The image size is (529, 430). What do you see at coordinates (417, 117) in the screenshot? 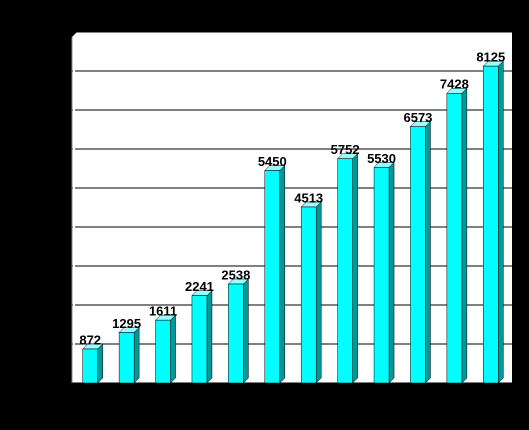
I see `data-label: 6573` at bounding box center [417, 117].